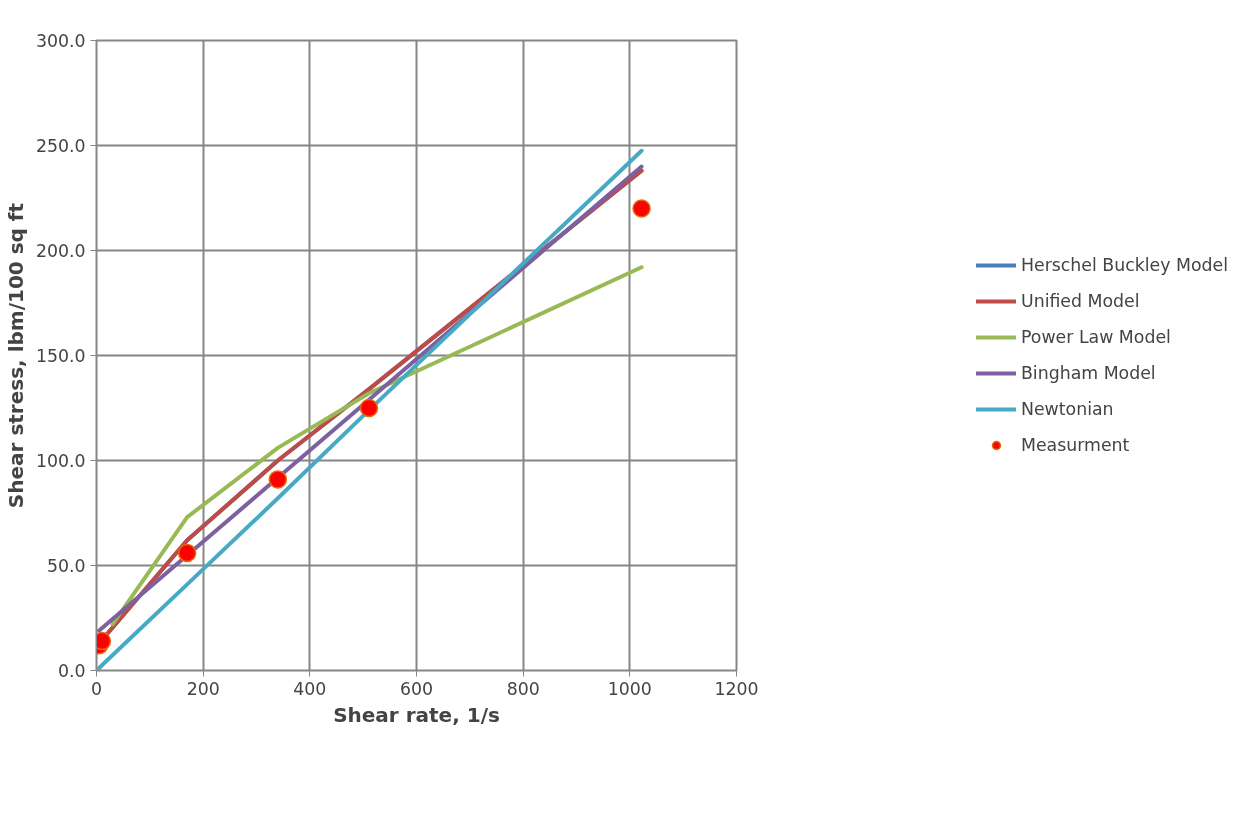 The height and width of the screenshot is (815, 1246). What do you see at coordinates (523, 688) in the screenshot?
I see `x-tick-label: 800` at bounding box center [523, 688].